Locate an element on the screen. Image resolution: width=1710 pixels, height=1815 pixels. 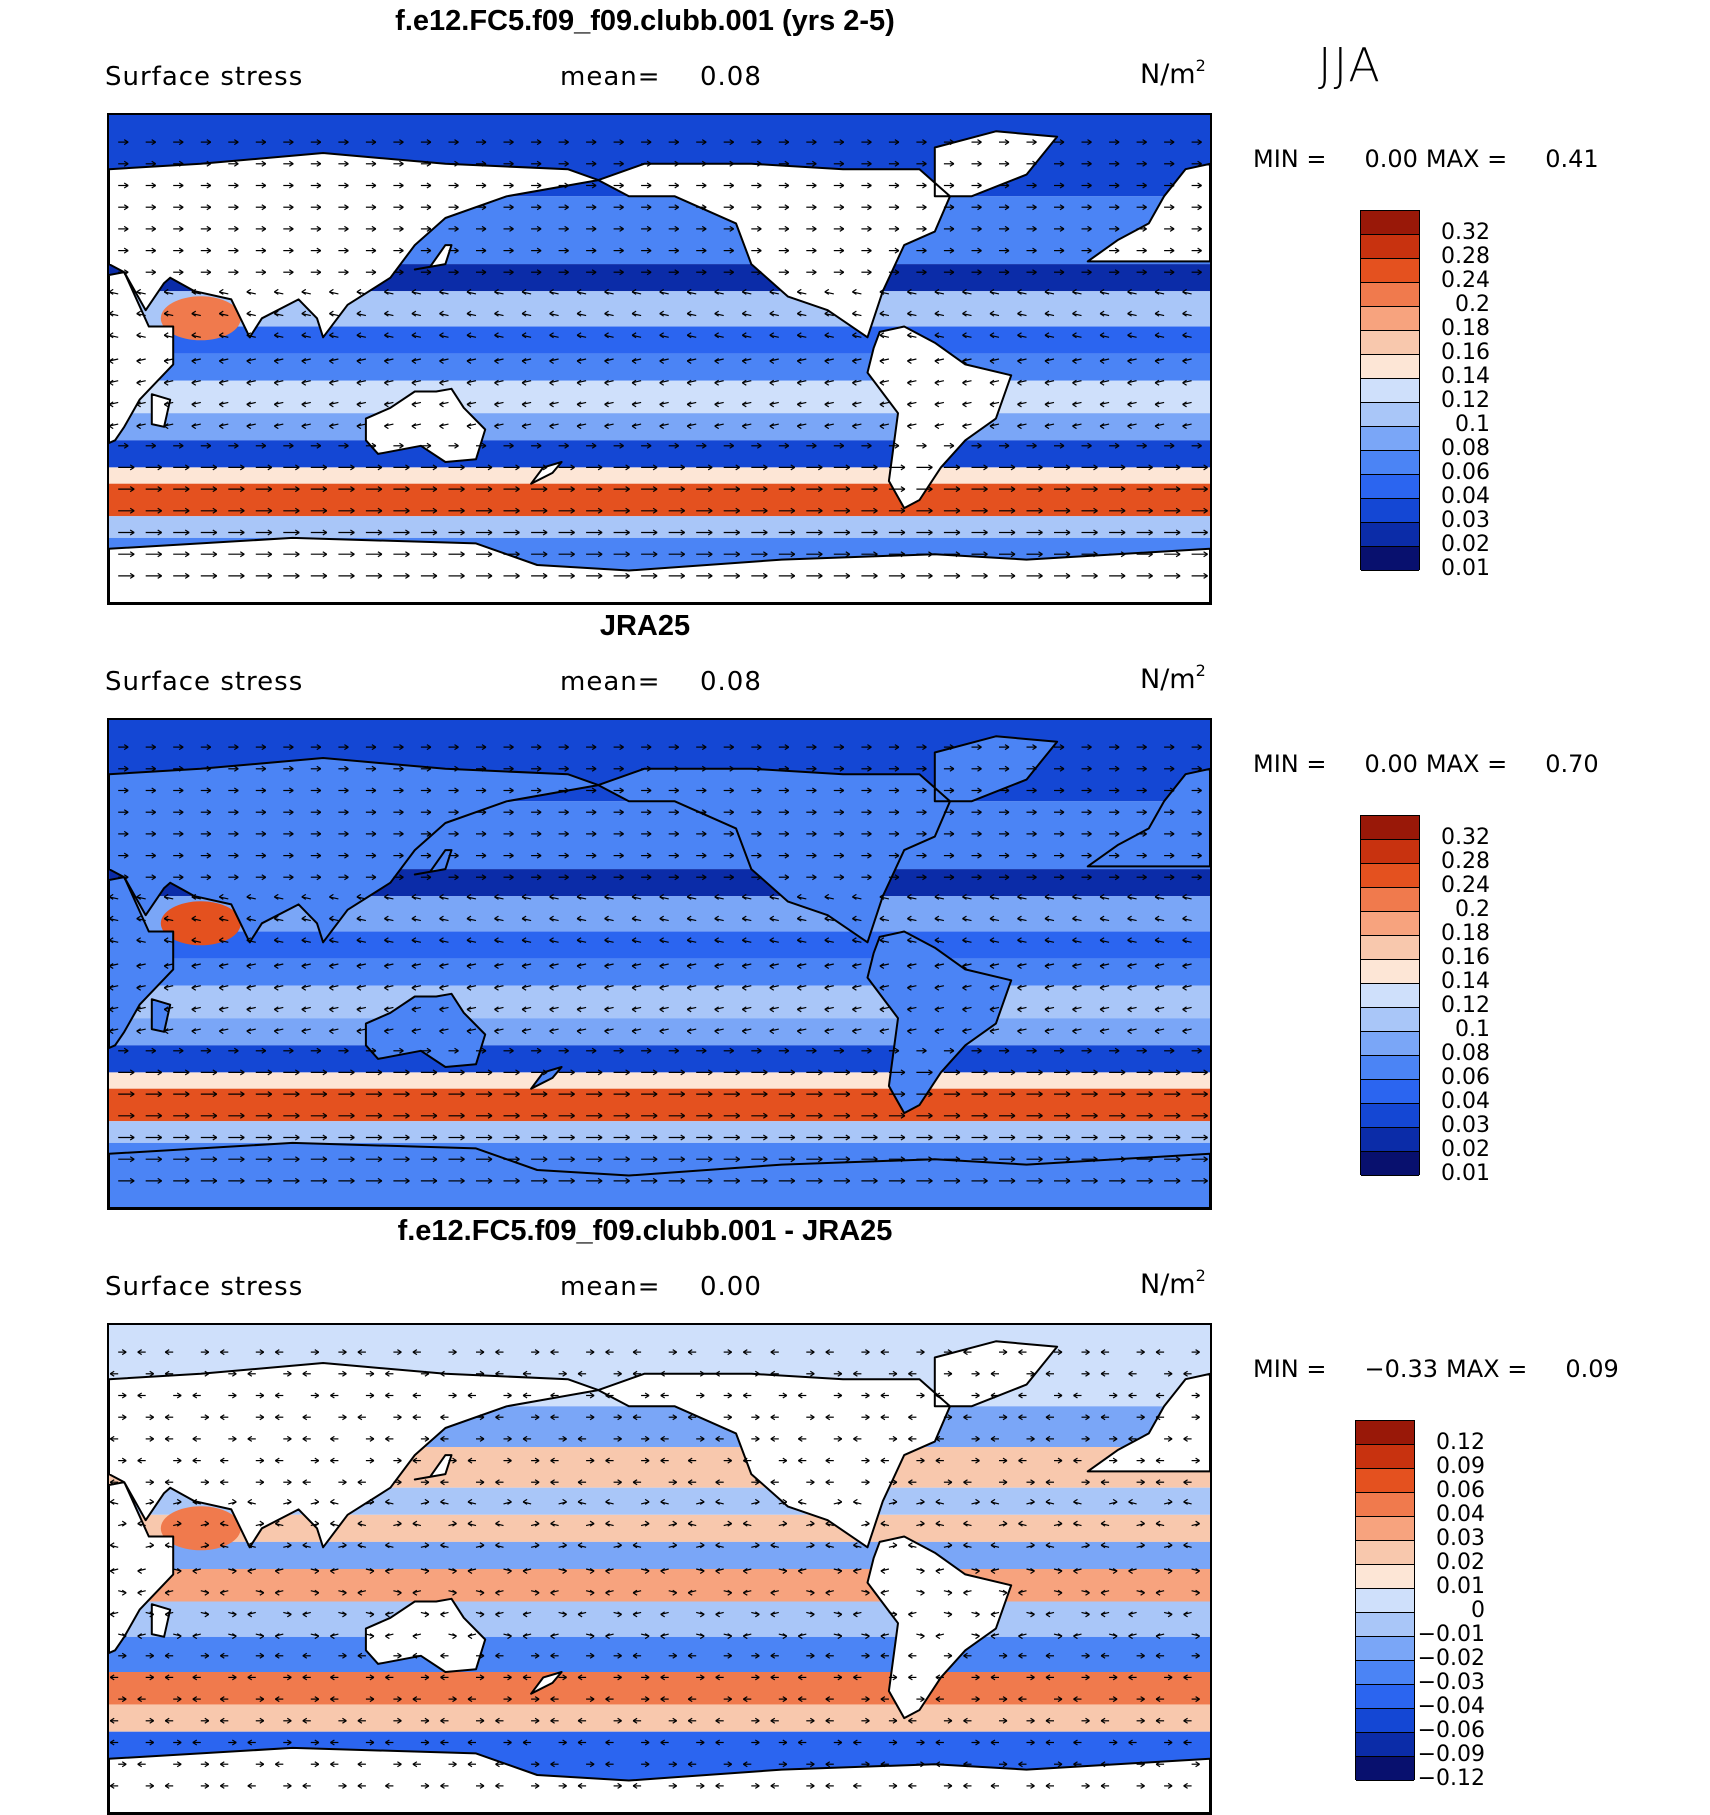
colorbar-tick-label: 0.14 is located at coordinates (1465, 981).